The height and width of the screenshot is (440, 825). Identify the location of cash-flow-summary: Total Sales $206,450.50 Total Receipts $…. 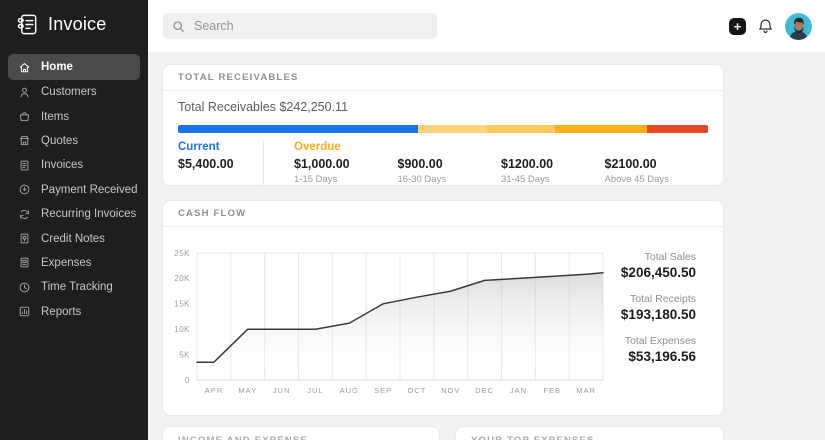
(658, 314).